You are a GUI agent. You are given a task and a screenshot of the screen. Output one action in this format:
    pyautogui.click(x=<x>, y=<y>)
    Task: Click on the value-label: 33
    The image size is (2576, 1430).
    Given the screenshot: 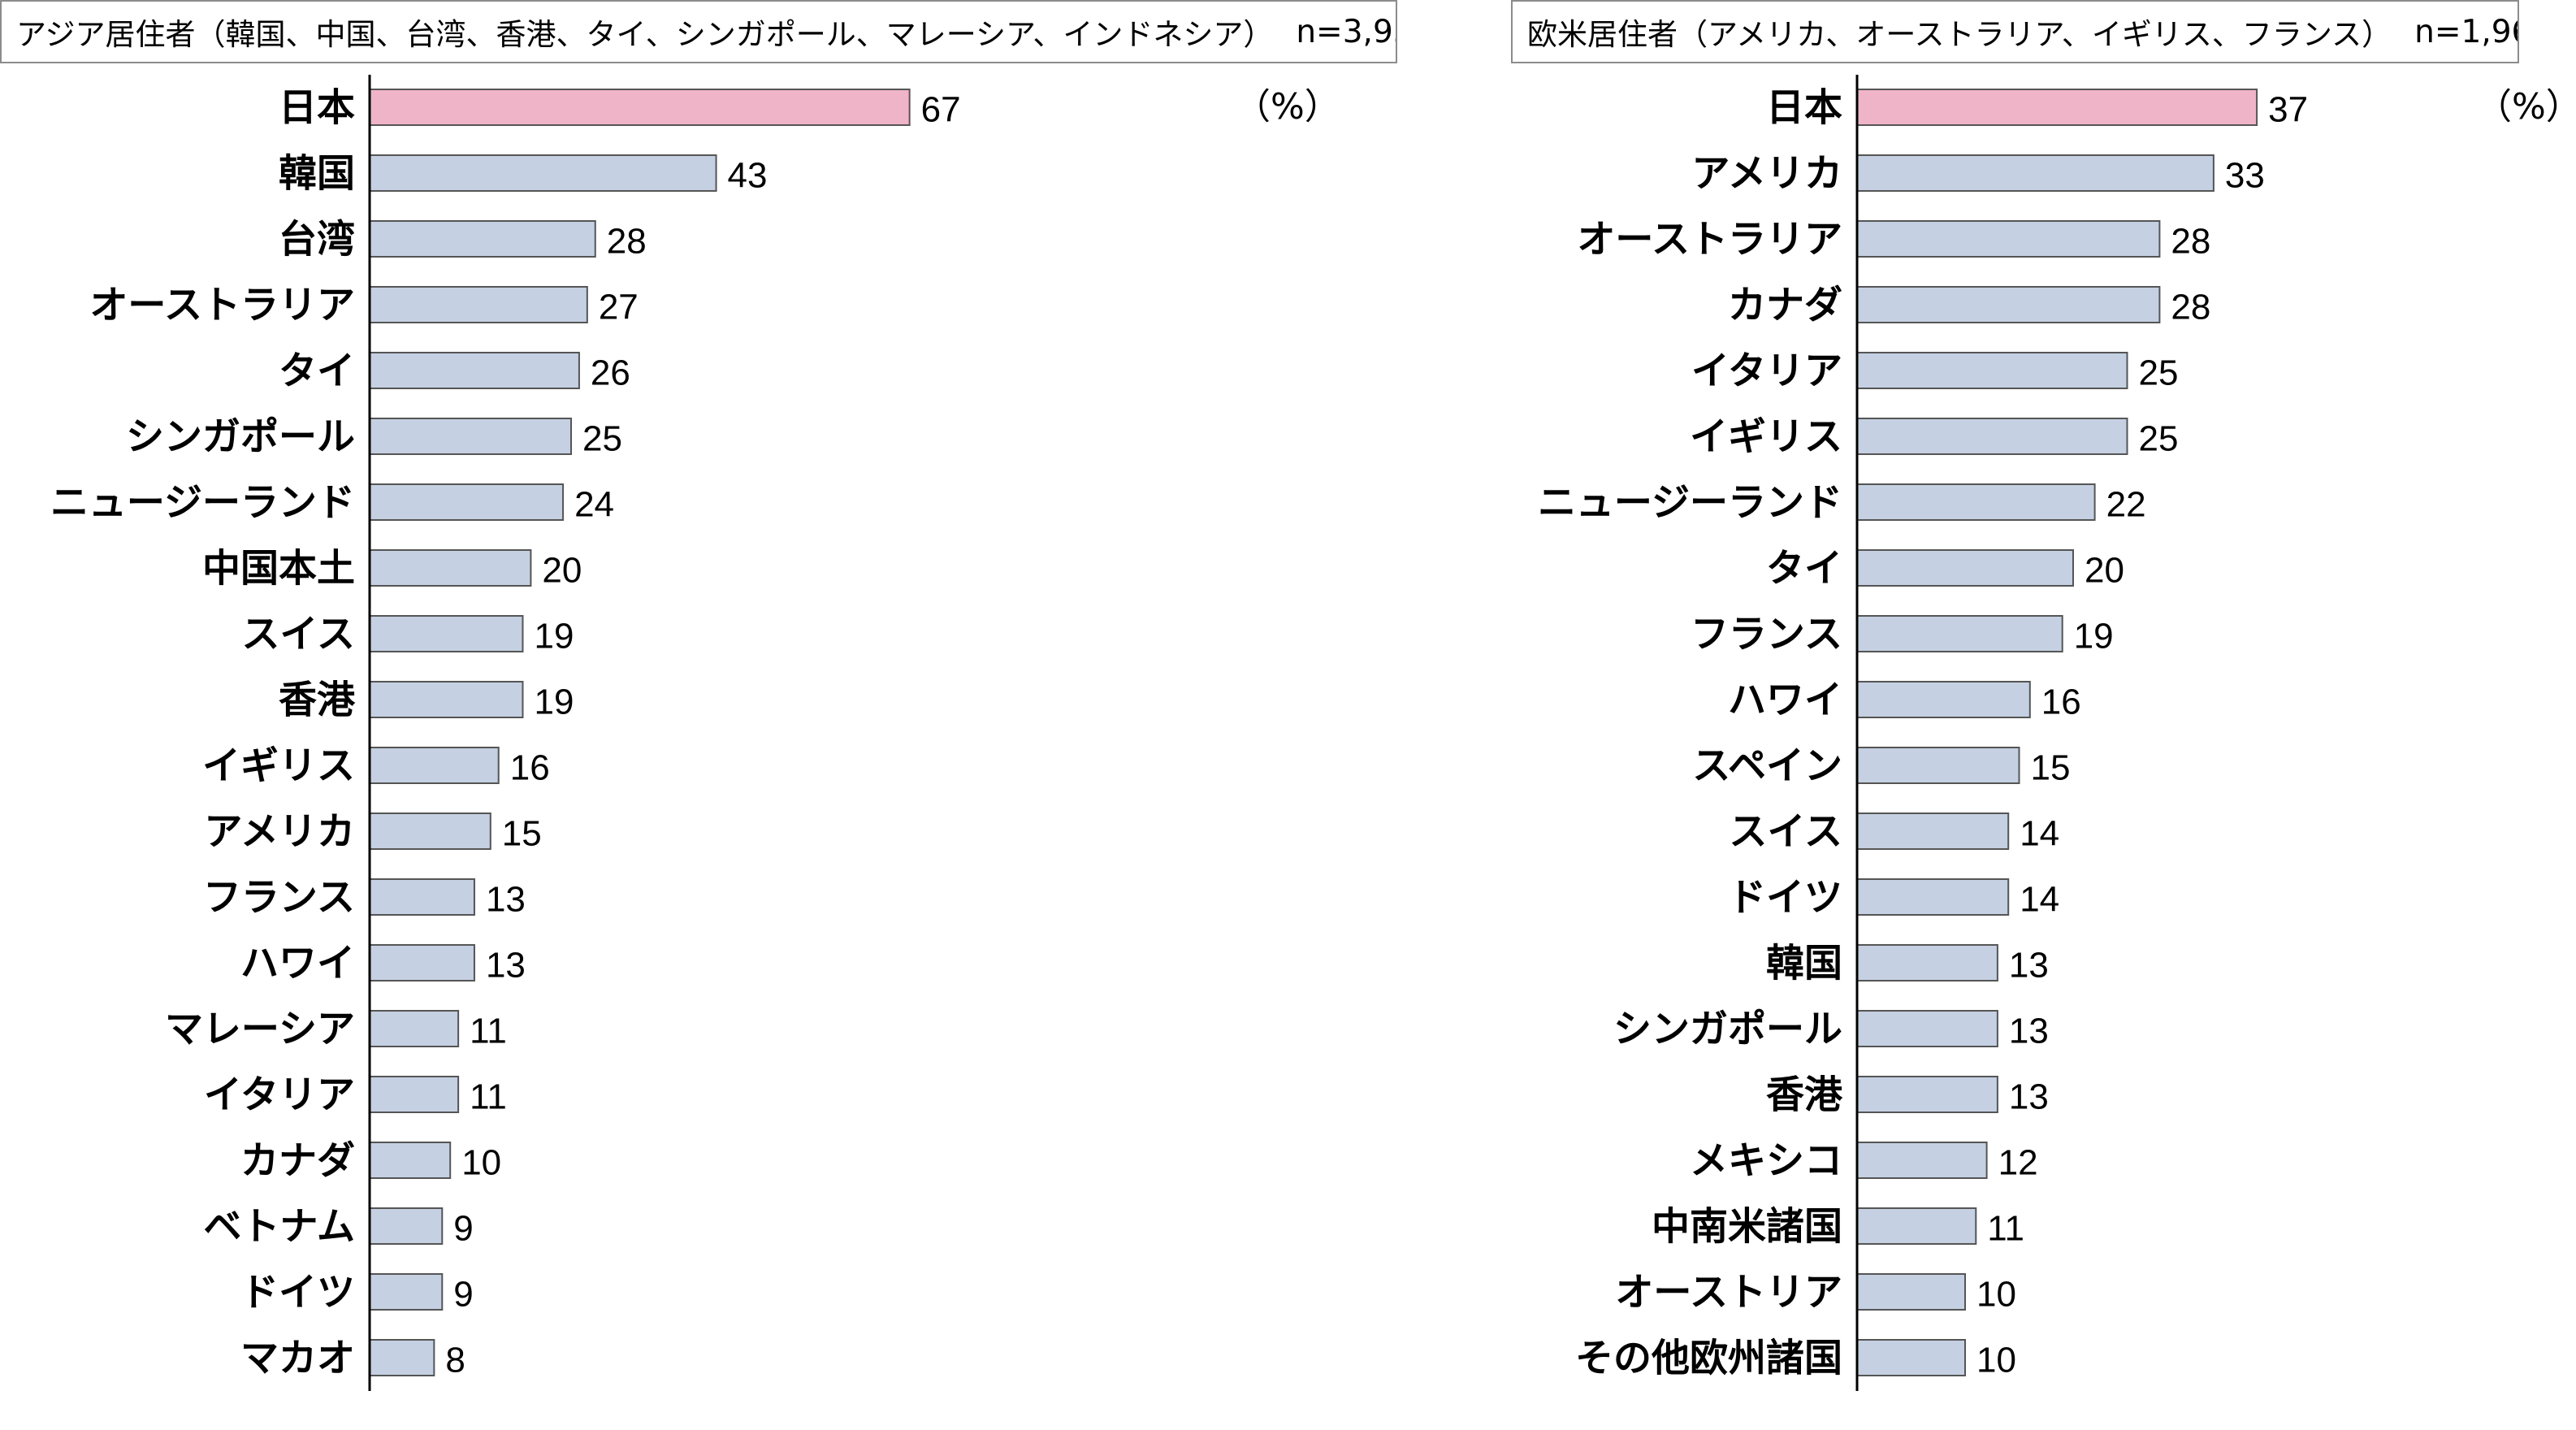 What is the action you would take?
    pyautogui.click(x=2245, y=176)
    